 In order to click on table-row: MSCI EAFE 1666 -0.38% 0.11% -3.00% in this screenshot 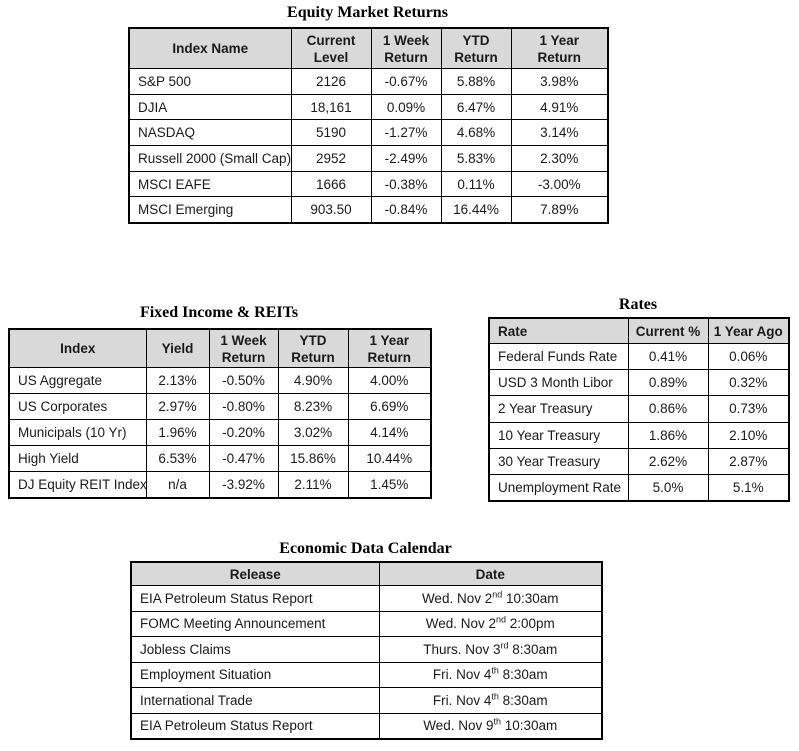, I will do `click(368, 184)`.